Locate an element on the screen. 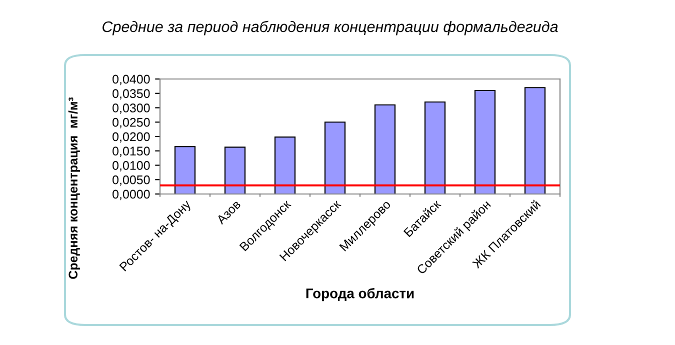  y-axis-title: Средняя концентрация мг/м³ is located at coordinates (74, 188).